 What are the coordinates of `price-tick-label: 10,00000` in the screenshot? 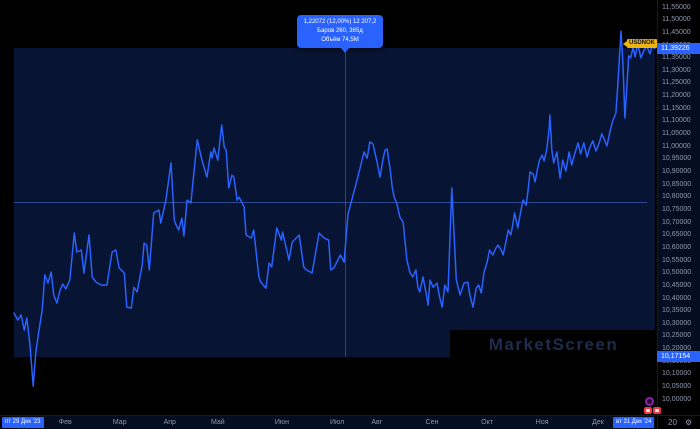 It's located at (677, 399).